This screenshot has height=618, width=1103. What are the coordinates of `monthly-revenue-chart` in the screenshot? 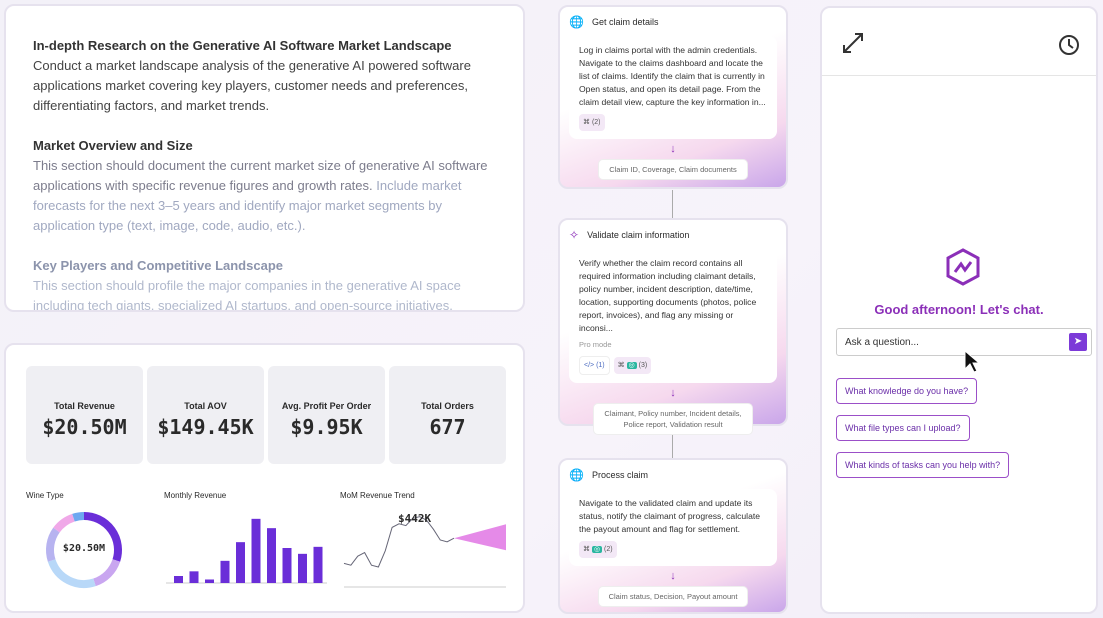 It's located at (246, 551).